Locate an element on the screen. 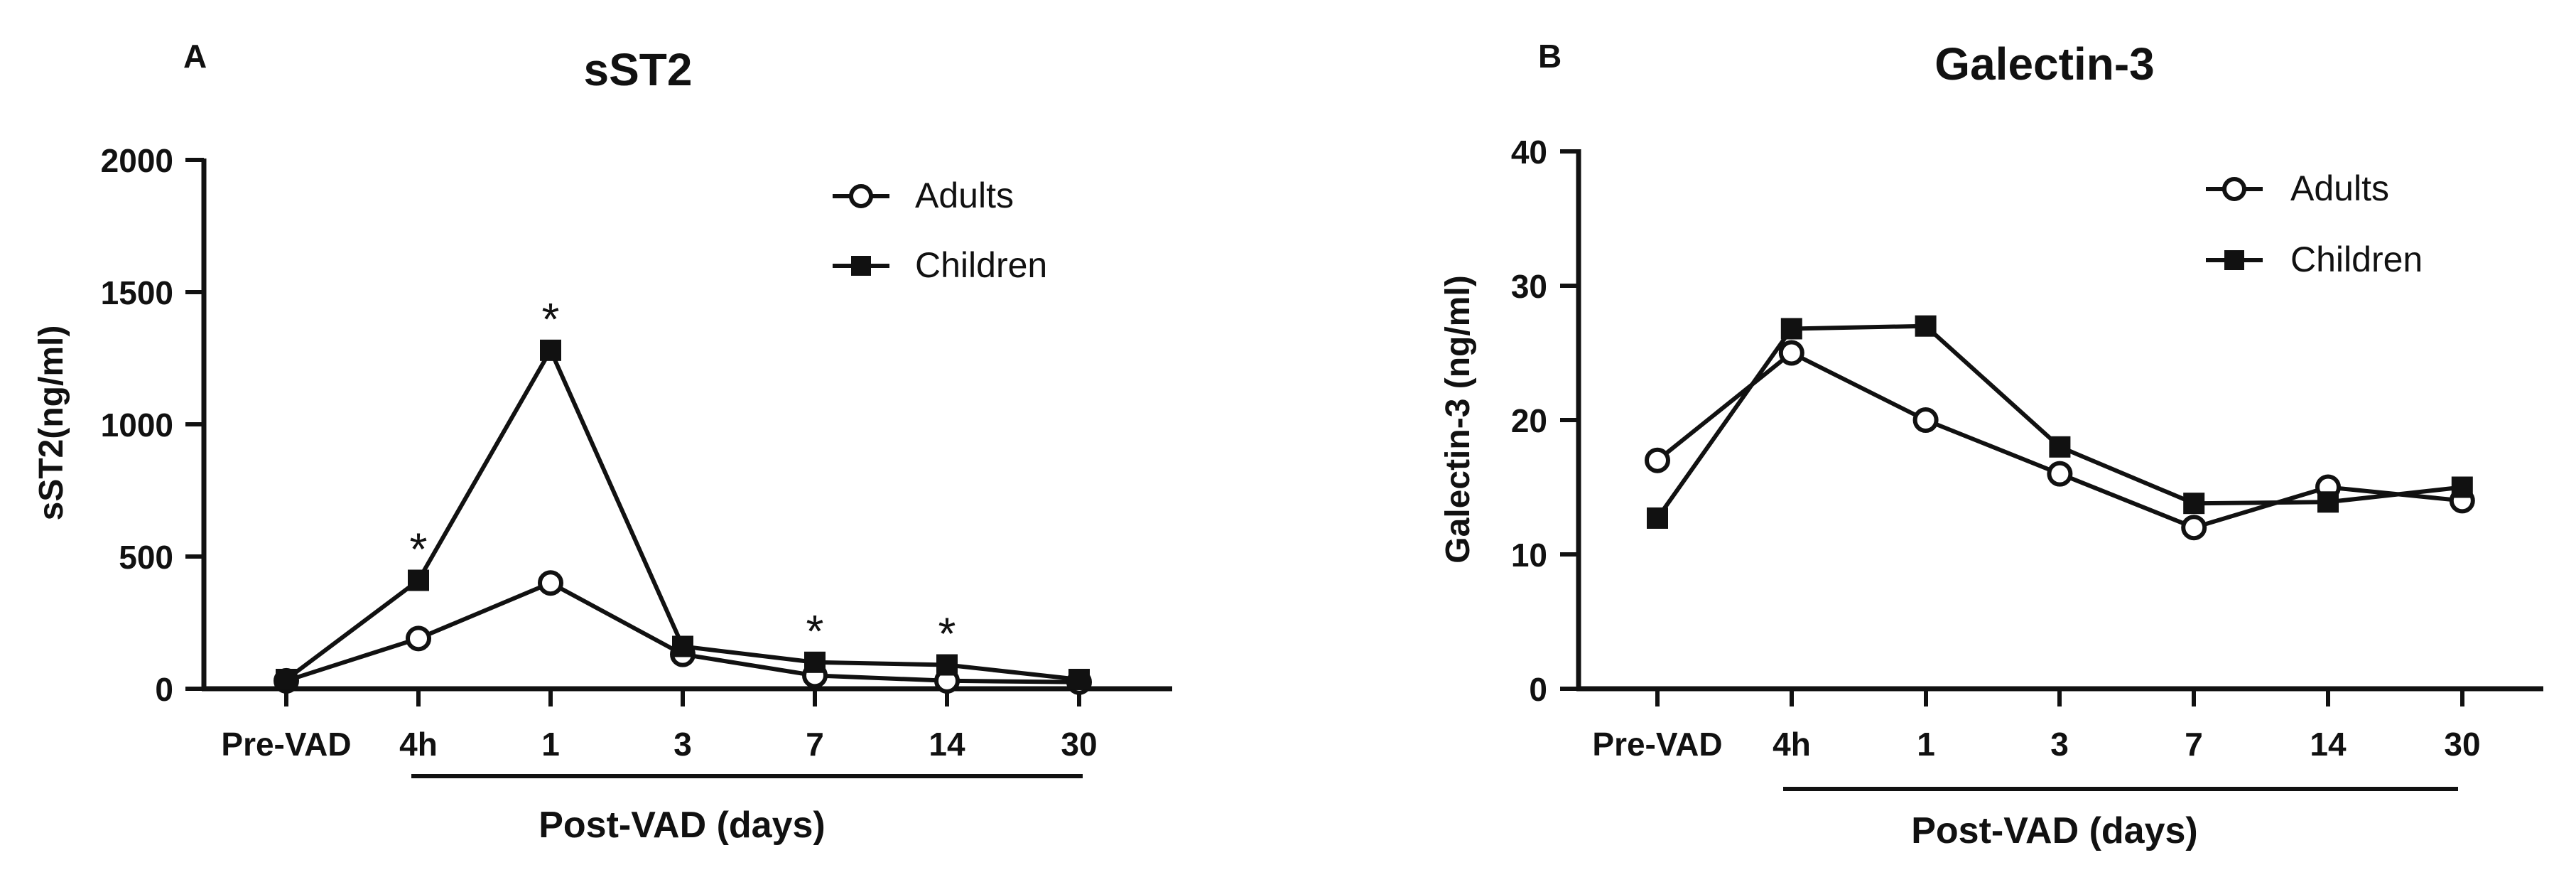 The image size is (2576, 892). panel-a-plot-area: * * * * is located at coordinates (683, 494).